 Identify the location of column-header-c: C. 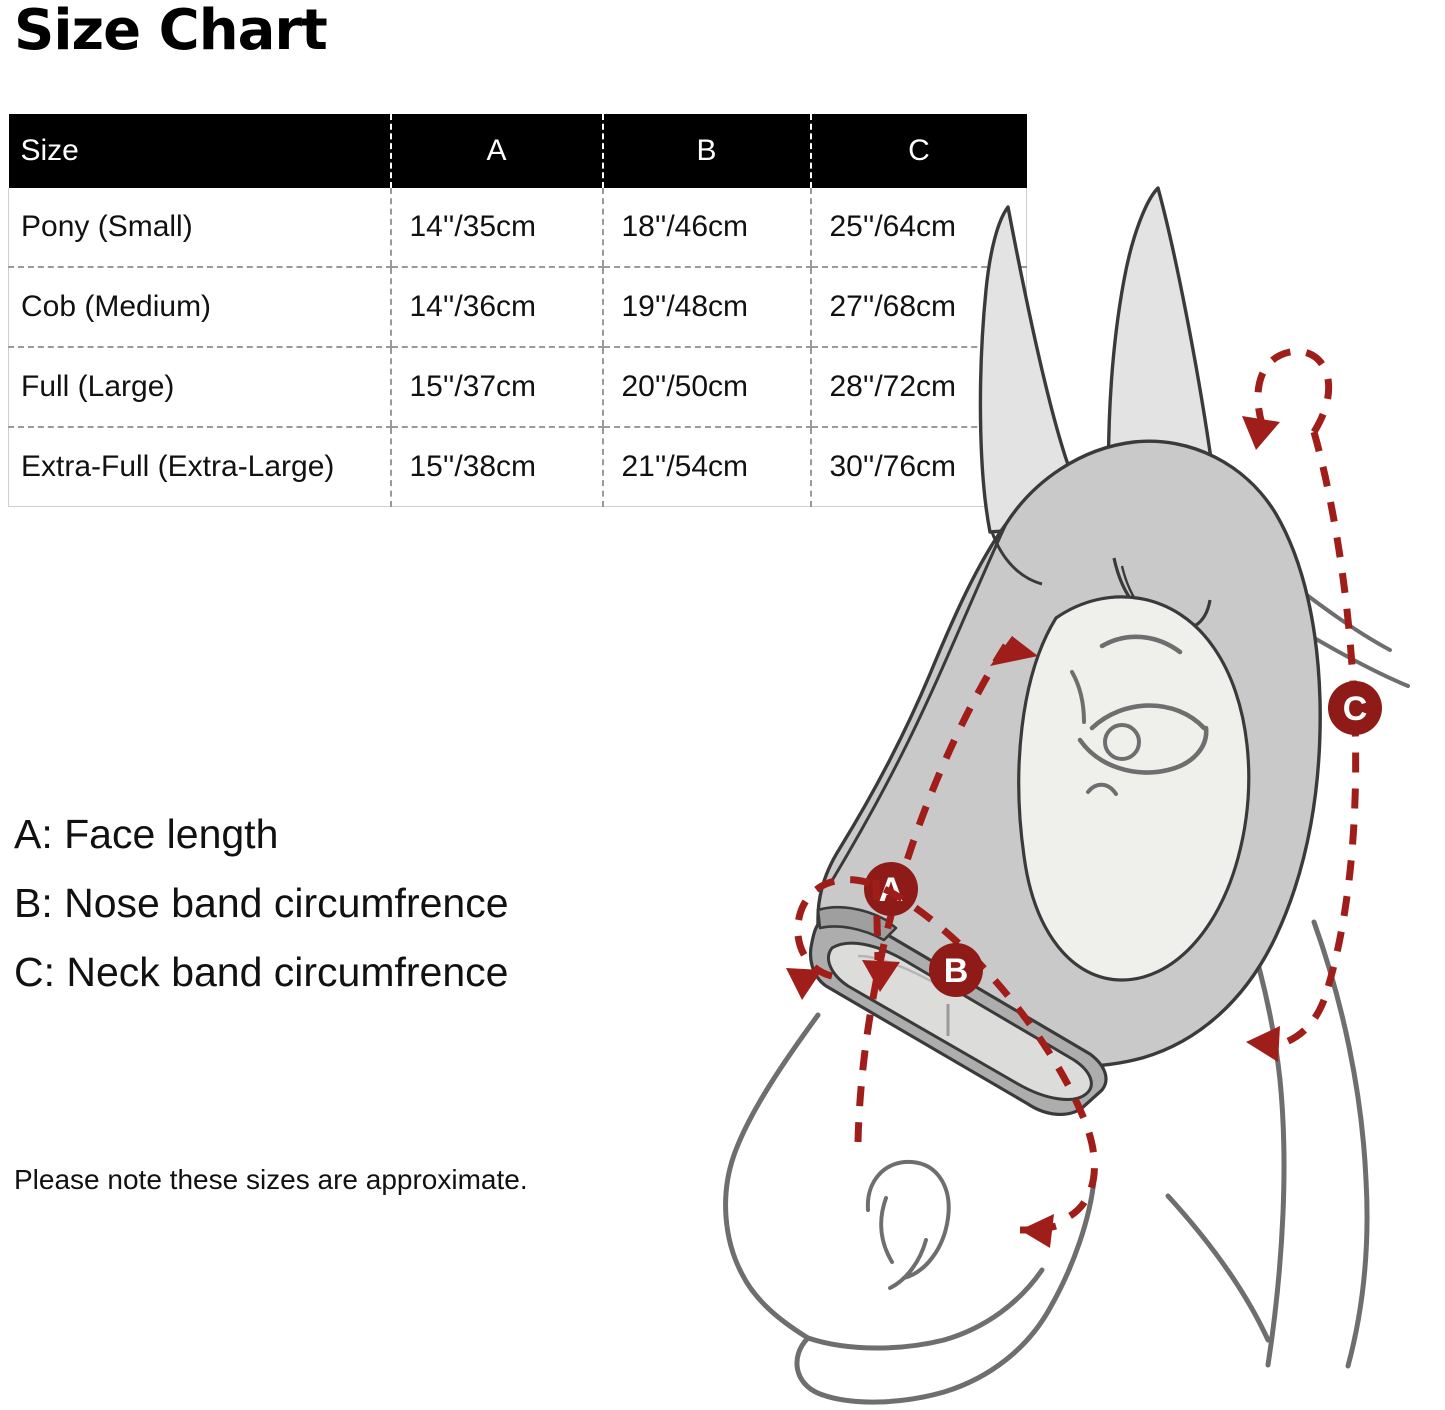
(918, 151).